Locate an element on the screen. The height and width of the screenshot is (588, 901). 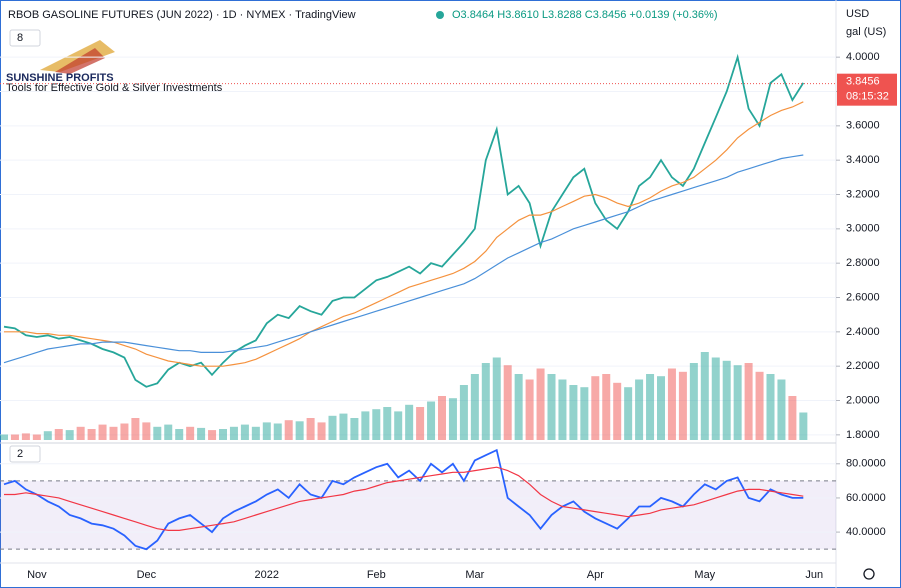
change: +0.0139 is located at coordinates (649, 15).